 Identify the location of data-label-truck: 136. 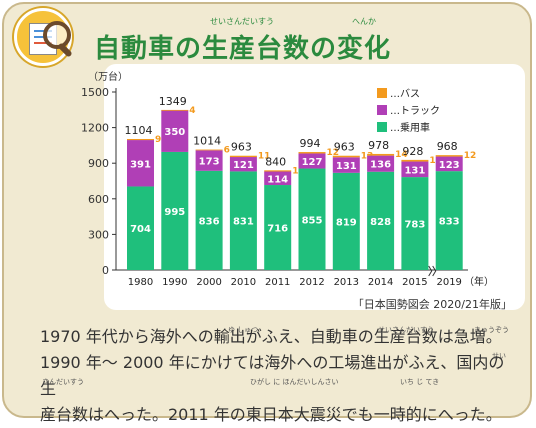
(380, 165).